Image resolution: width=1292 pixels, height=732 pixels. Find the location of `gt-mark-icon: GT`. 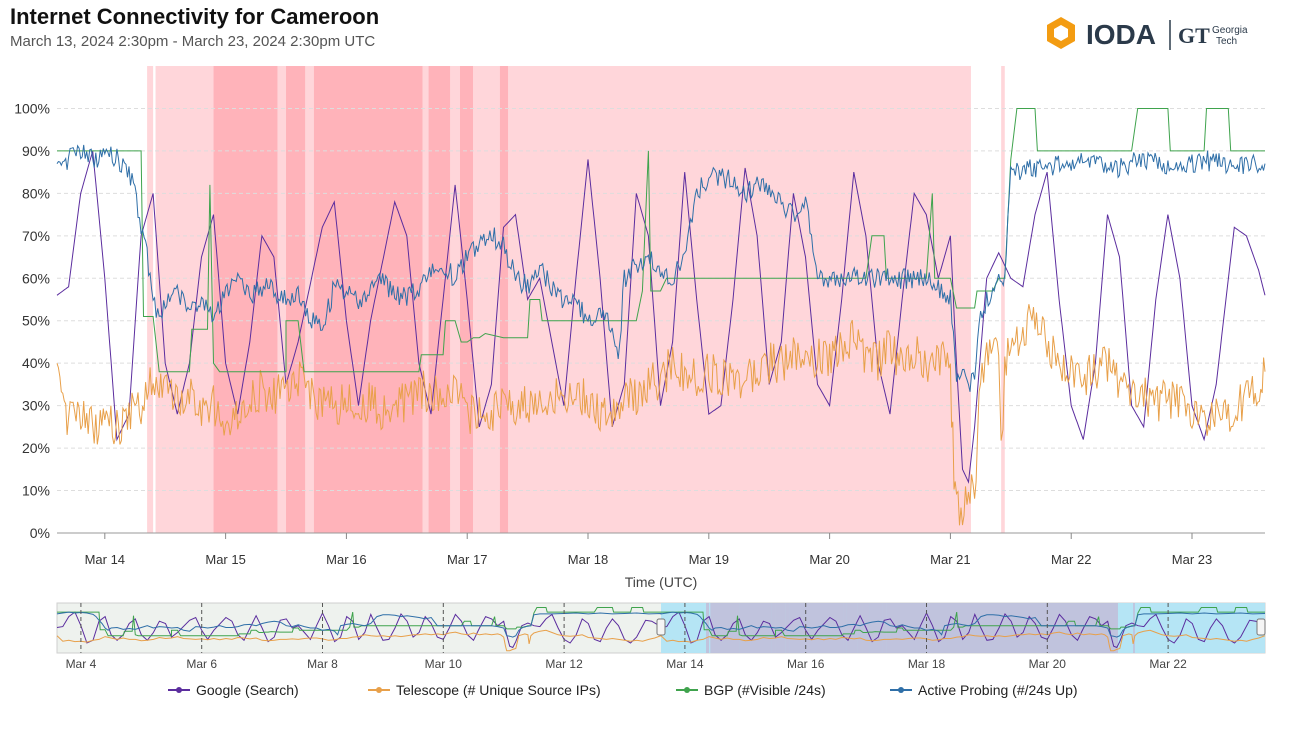

gt-mark-icon: GT is located at coordinates (1194, 35).